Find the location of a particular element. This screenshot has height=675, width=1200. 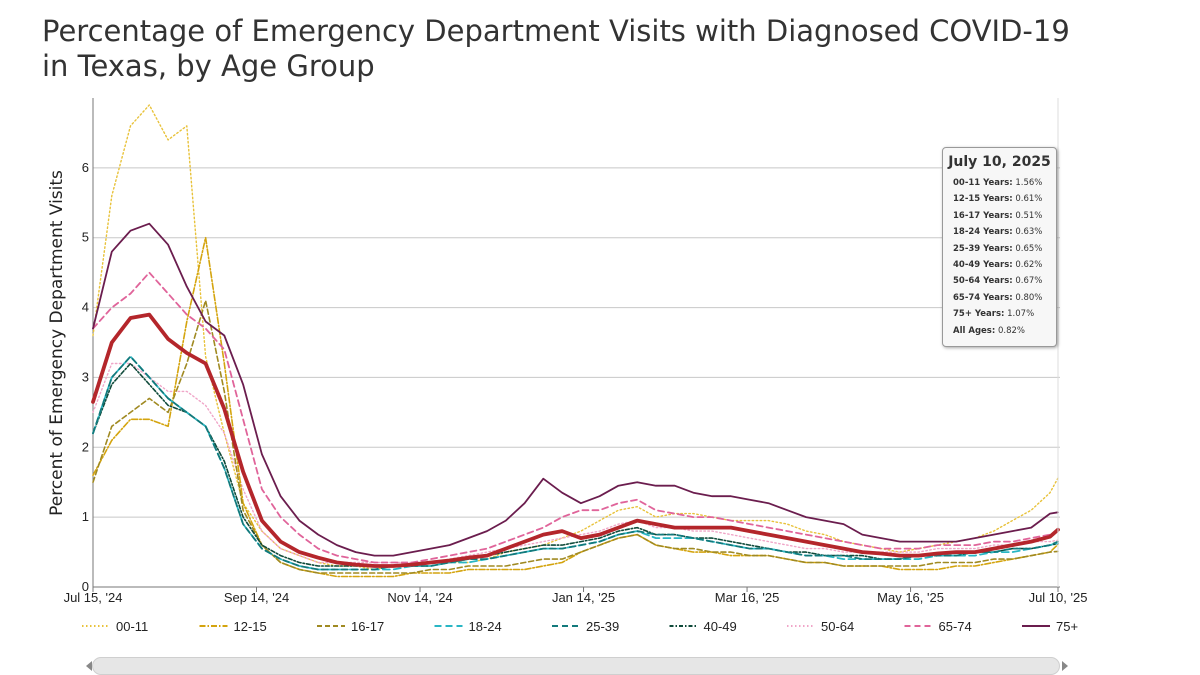

y-tick-label: 2 is located at coordinates (85, 446).